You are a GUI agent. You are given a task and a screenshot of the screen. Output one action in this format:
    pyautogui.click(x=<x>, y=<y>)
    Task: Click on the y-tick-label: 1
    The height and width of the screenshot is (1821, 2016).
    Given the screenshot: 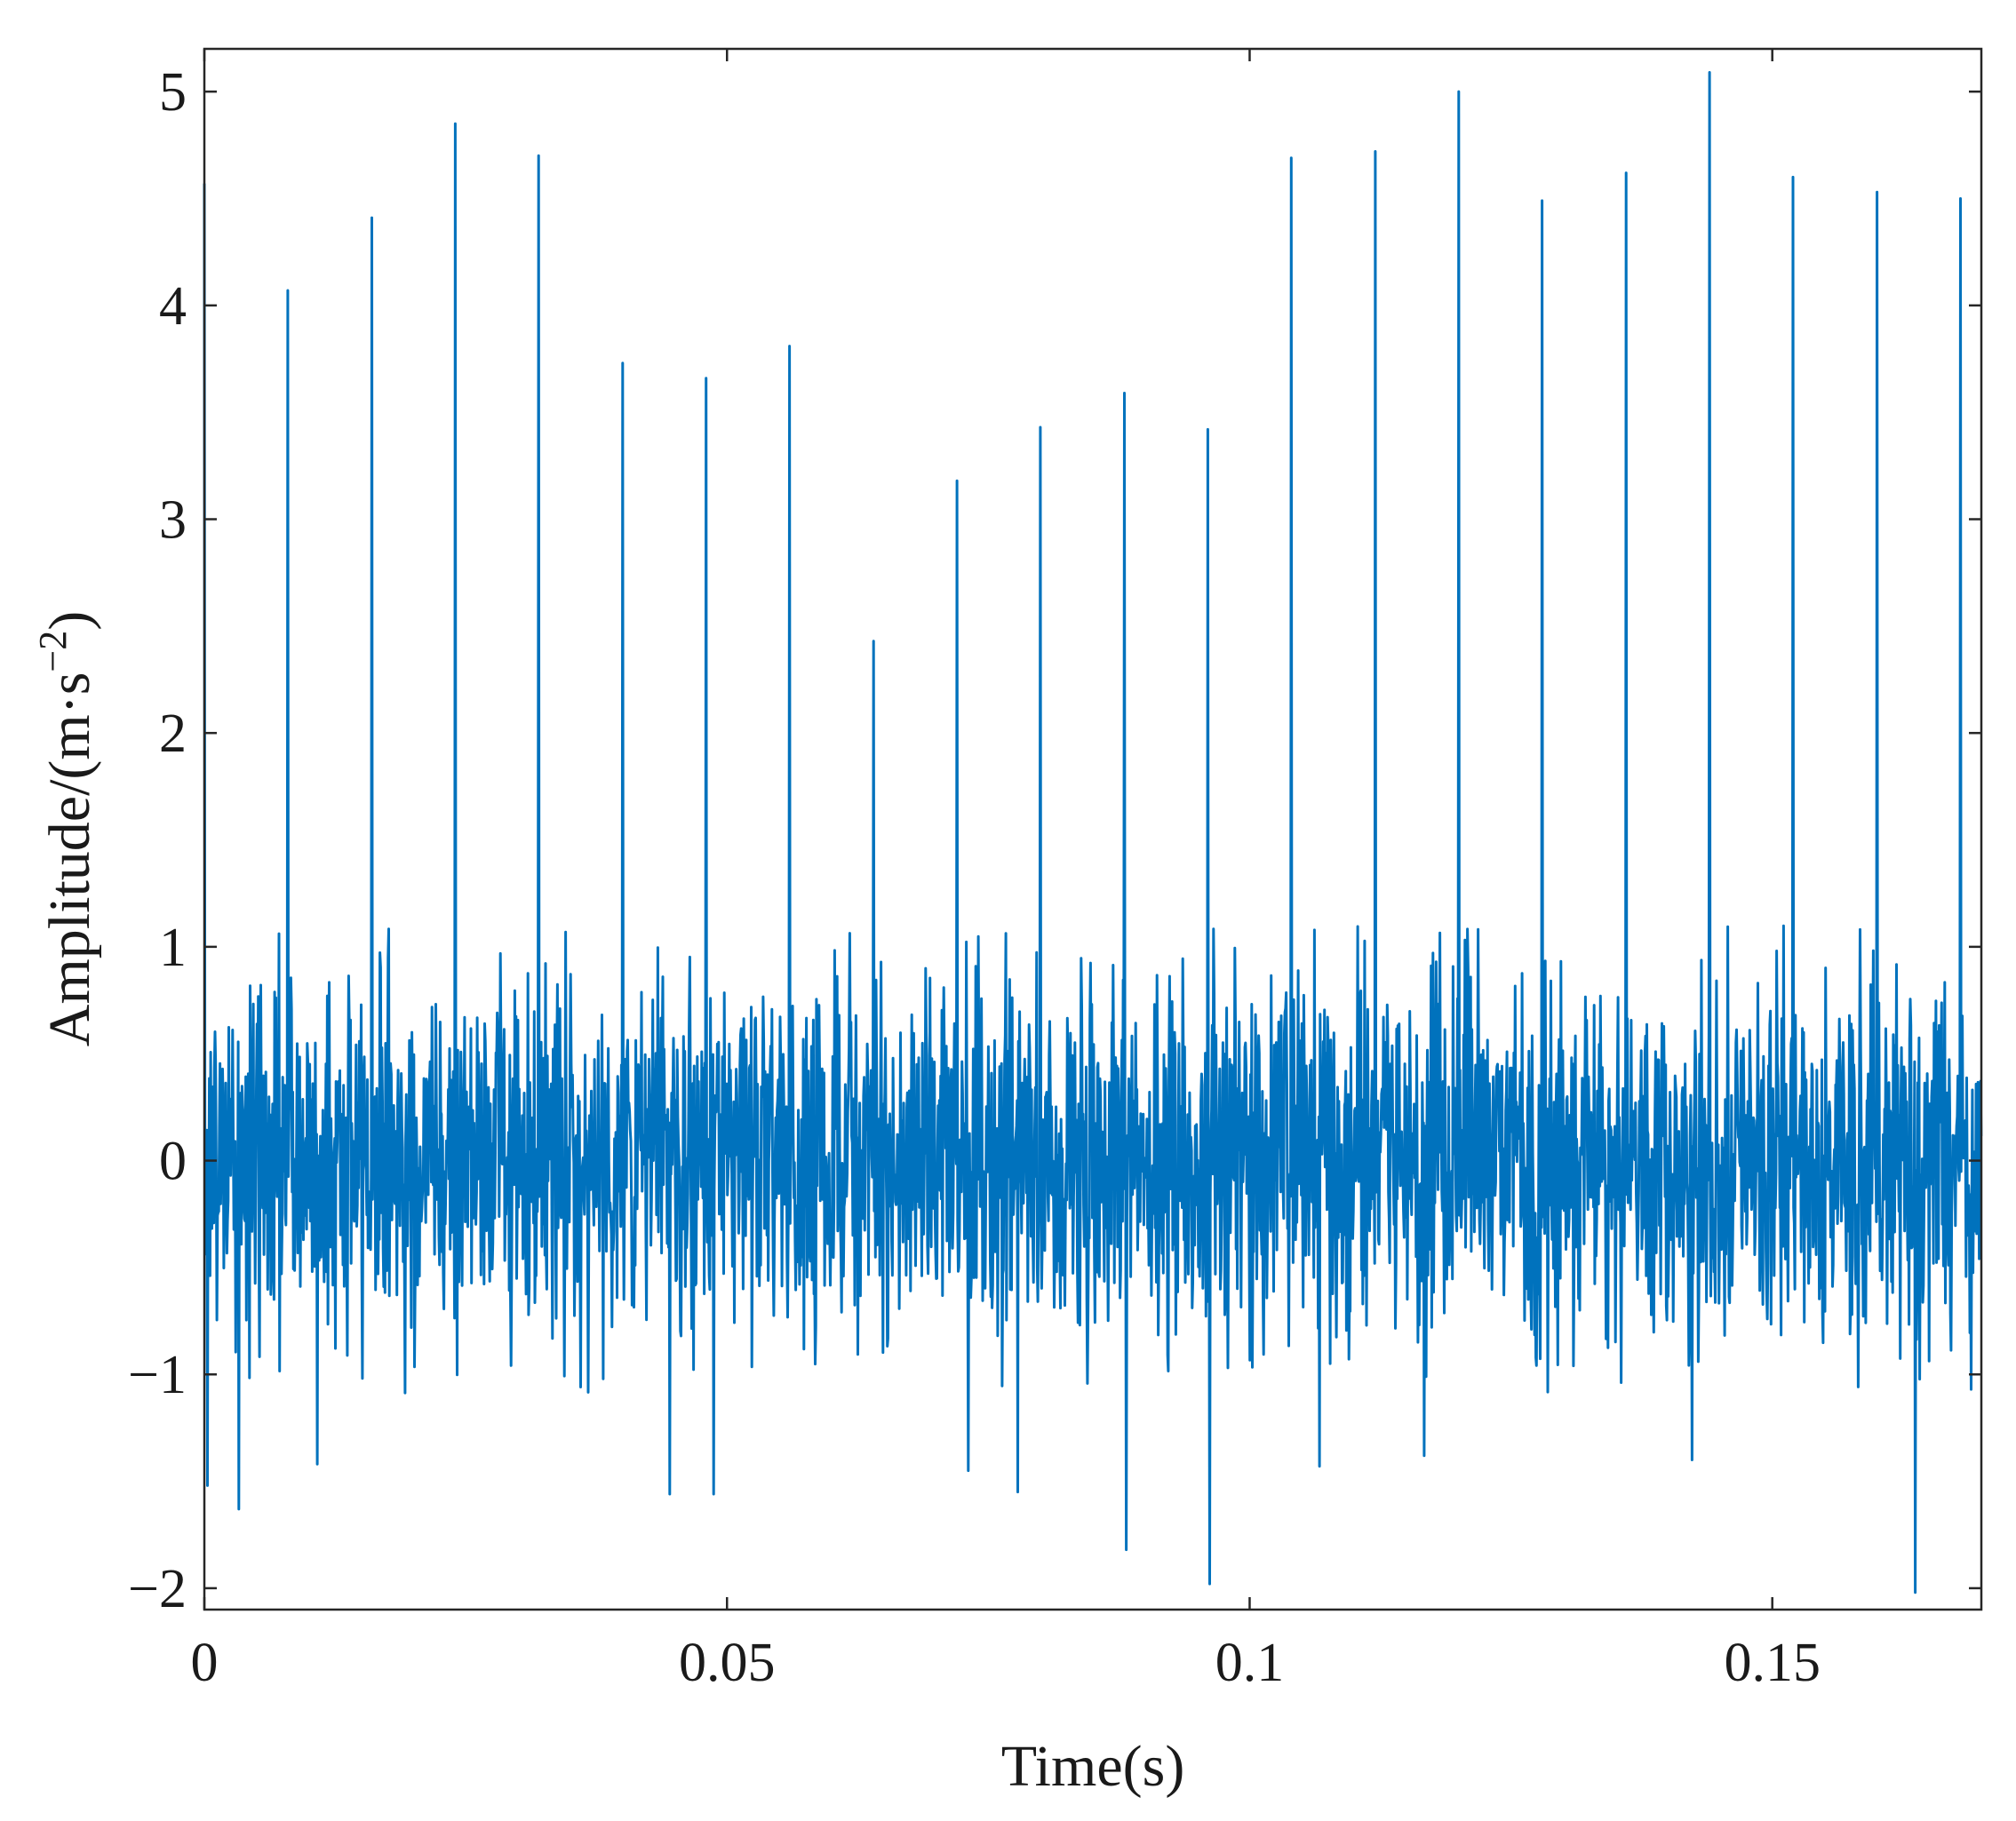 What is the action you would take?
    pyautogui.click(x=173, y=948)
    